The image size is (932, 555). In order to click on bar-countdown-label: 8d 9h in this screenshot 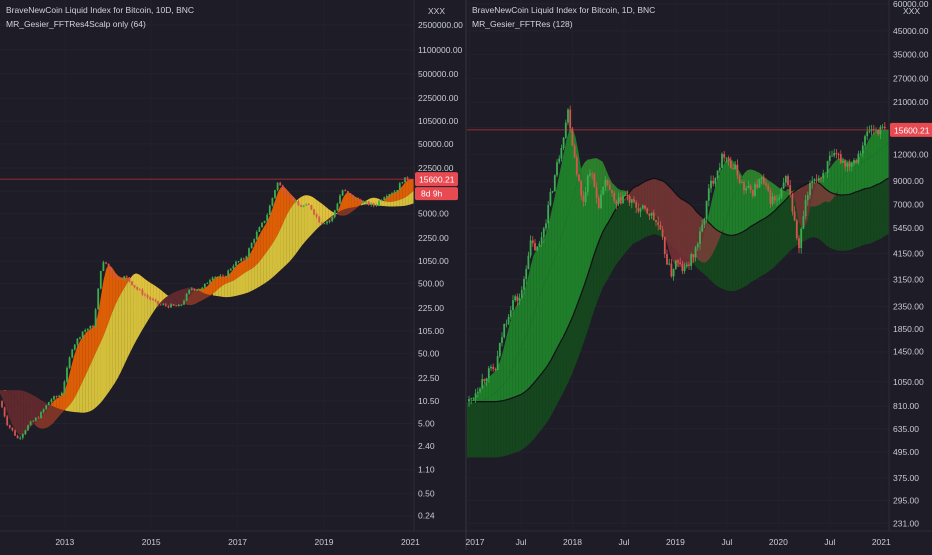, I will do `click(432, 194)`.